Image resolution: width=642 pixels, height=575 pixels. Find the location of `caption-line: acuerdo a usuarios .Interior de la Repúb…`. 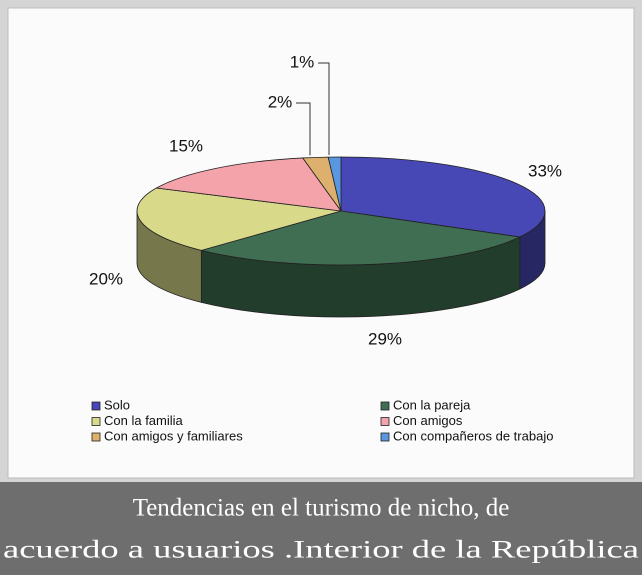

caption-line: acuerdo a usuarios .Interior de la Repúb… is located at coordinates (321, 550).